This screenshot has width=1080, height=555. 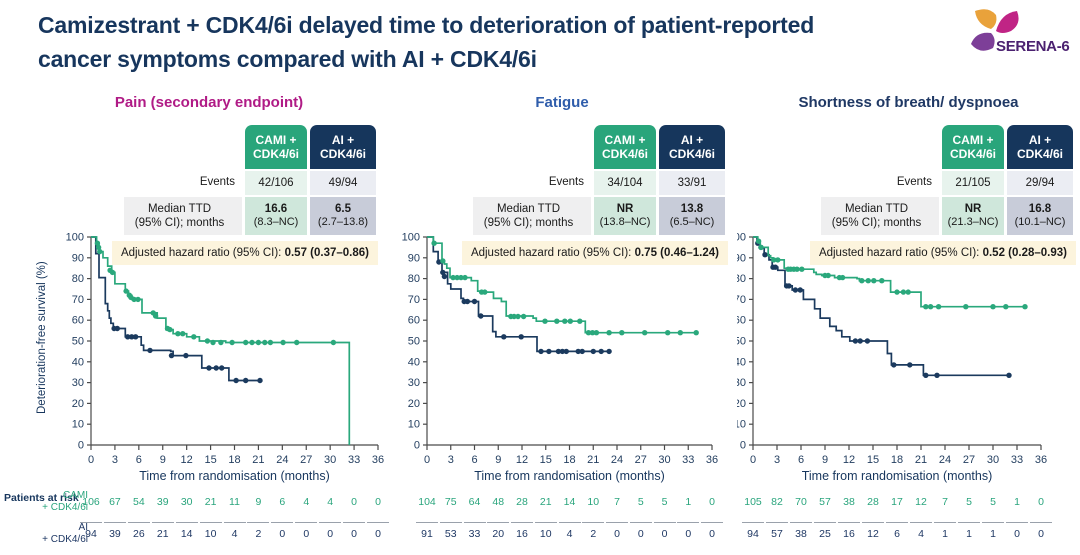 I want to click on risk-count-cami: 1, so click(x=1017, y=502).